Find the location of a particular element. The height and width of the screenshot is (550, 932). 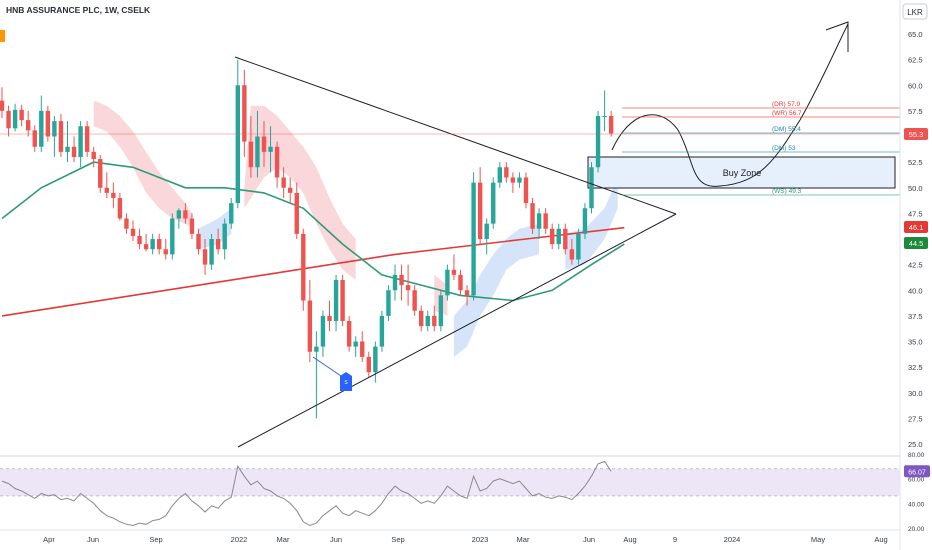

ma-long-badge: 46.1 is located at coordinates (916, 227).